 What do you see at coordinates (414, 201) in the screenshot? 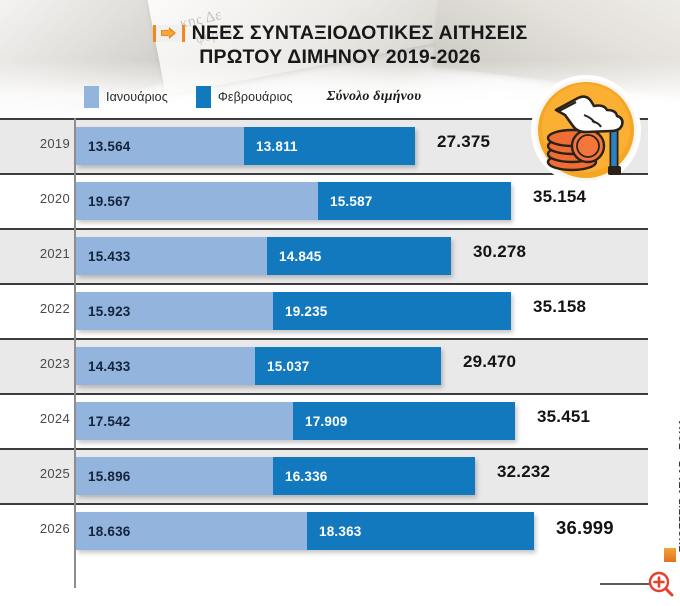
I see `bar-segment-february: 15.587` at bounding box center [414, 201].